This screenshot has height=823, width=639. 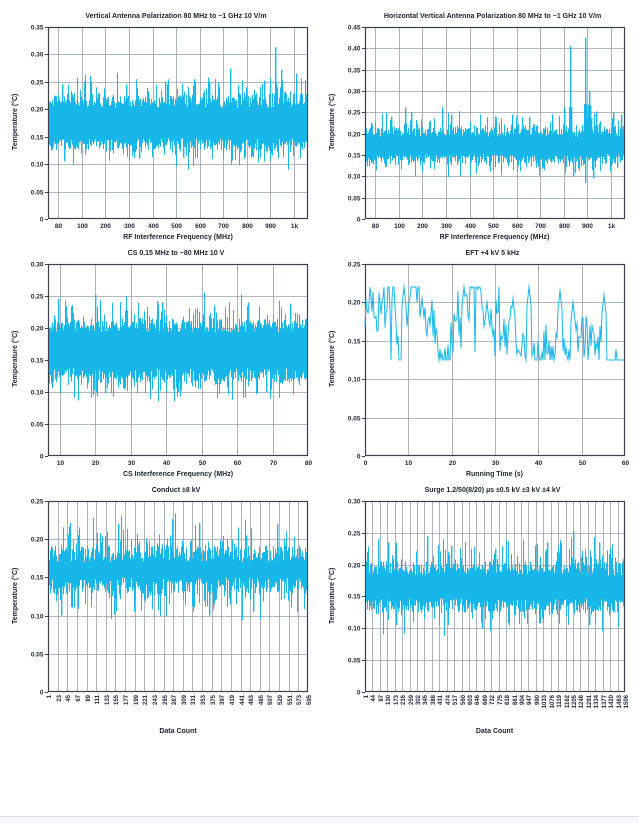 What do you see at coordinates (483, 612) in the screenshot?
I see `plot-area-surge` at bounding box center [483, 612].